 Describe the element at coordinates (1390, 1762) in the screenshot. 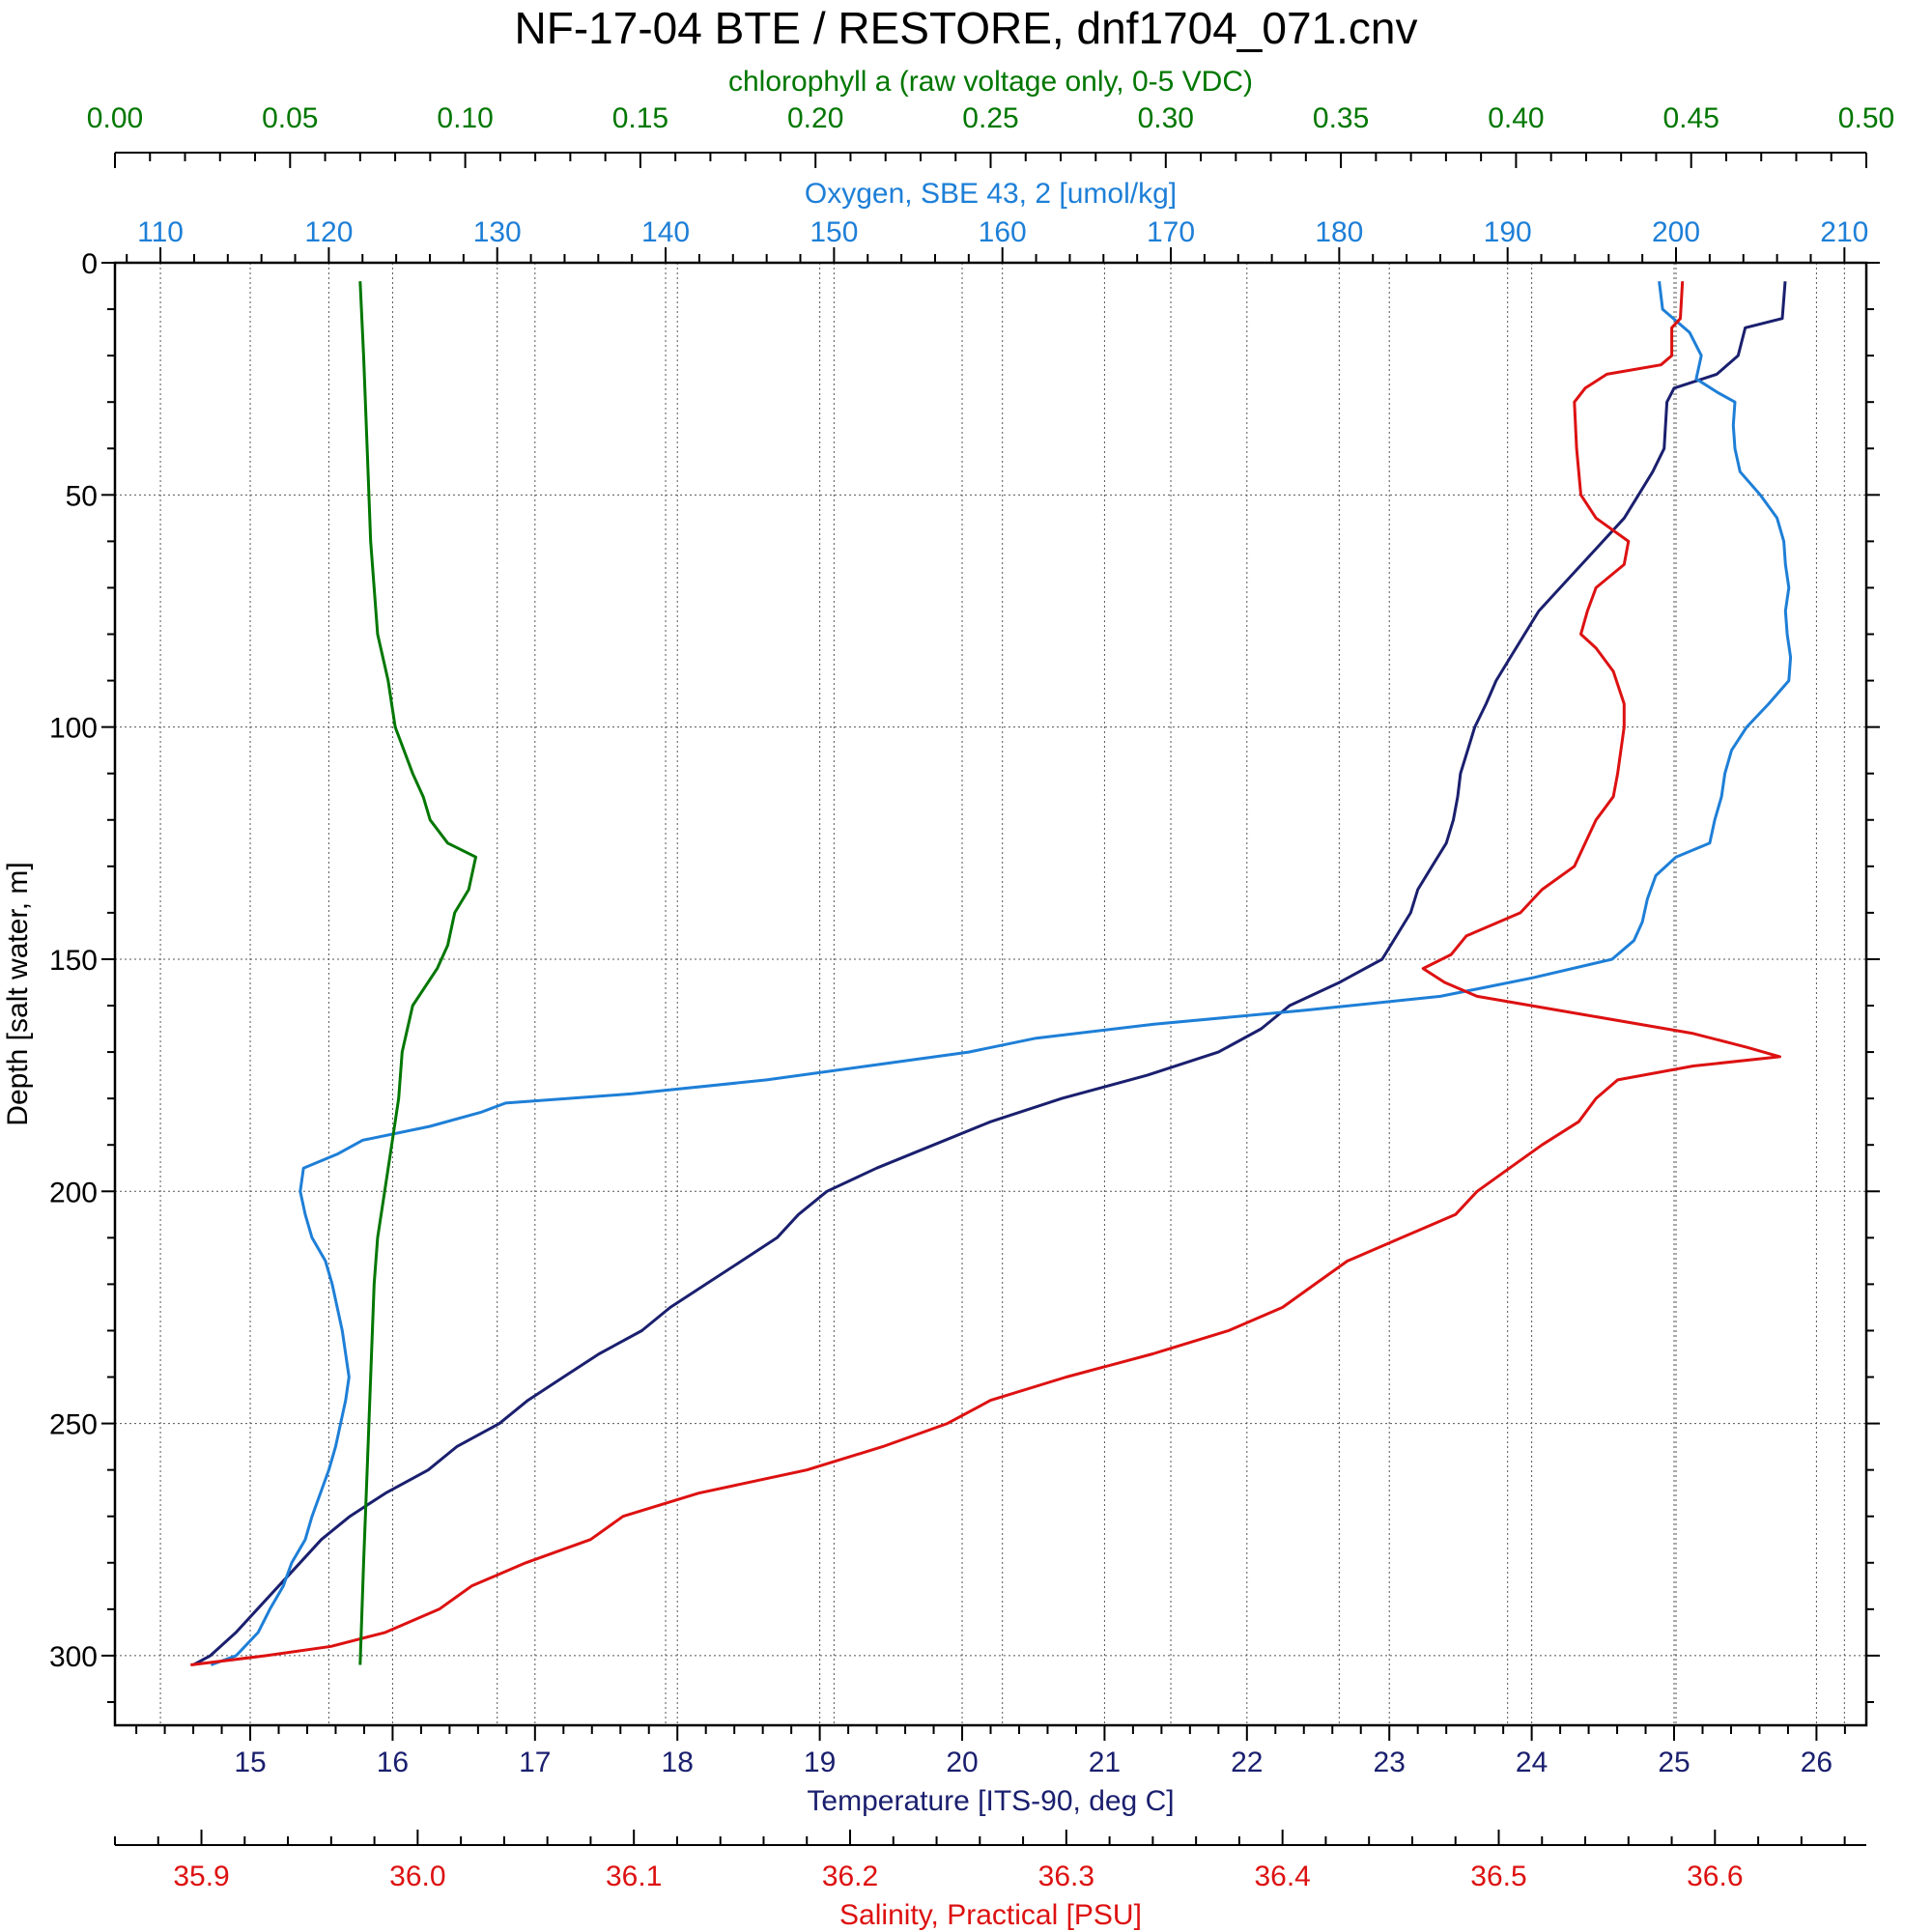

I see `temp-tick-label: 23` at that location.